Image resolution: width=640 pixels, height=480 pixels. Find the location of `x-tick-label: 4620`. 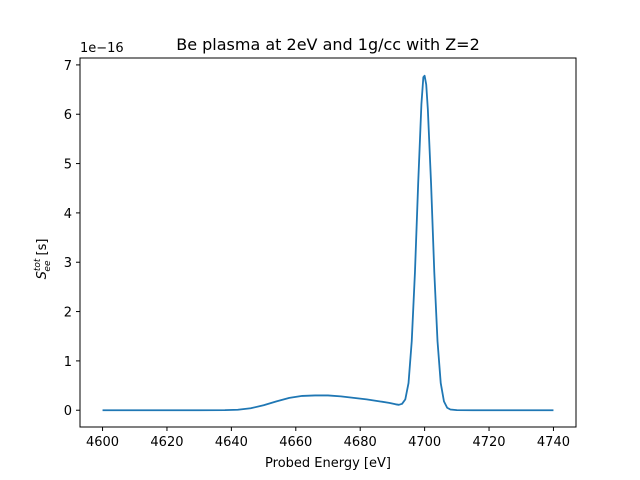

x-tick-label: 4620 is located at coordinates (166, 442).